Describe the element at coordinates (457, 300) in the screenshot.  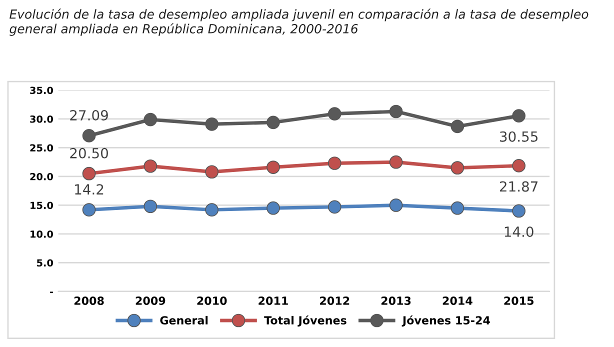
I see `x-tick-label: 2014` at that location.